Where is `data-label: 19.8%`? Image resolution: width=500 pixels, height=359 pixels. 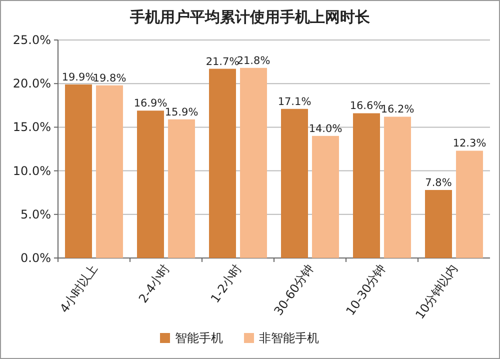 data-label: 19.8% is located at coordinates (109, 78).